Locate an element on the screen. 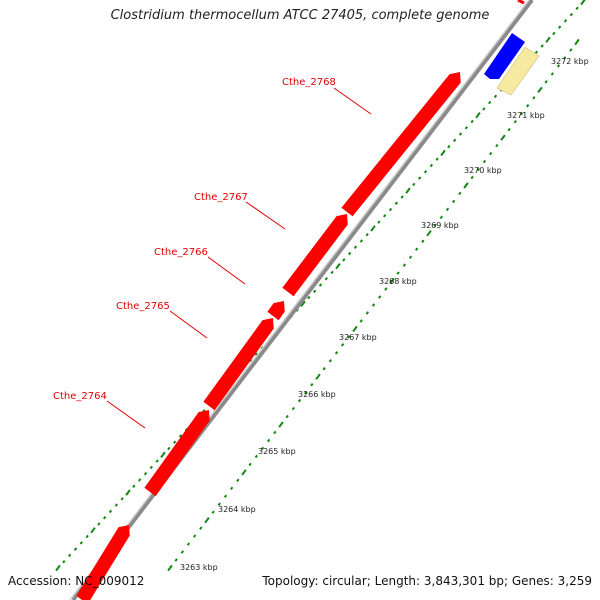 The height and width of the screenshot is (600, 600). kbp-label-3263: 3263 kbp is located at coordinates (199, 567).